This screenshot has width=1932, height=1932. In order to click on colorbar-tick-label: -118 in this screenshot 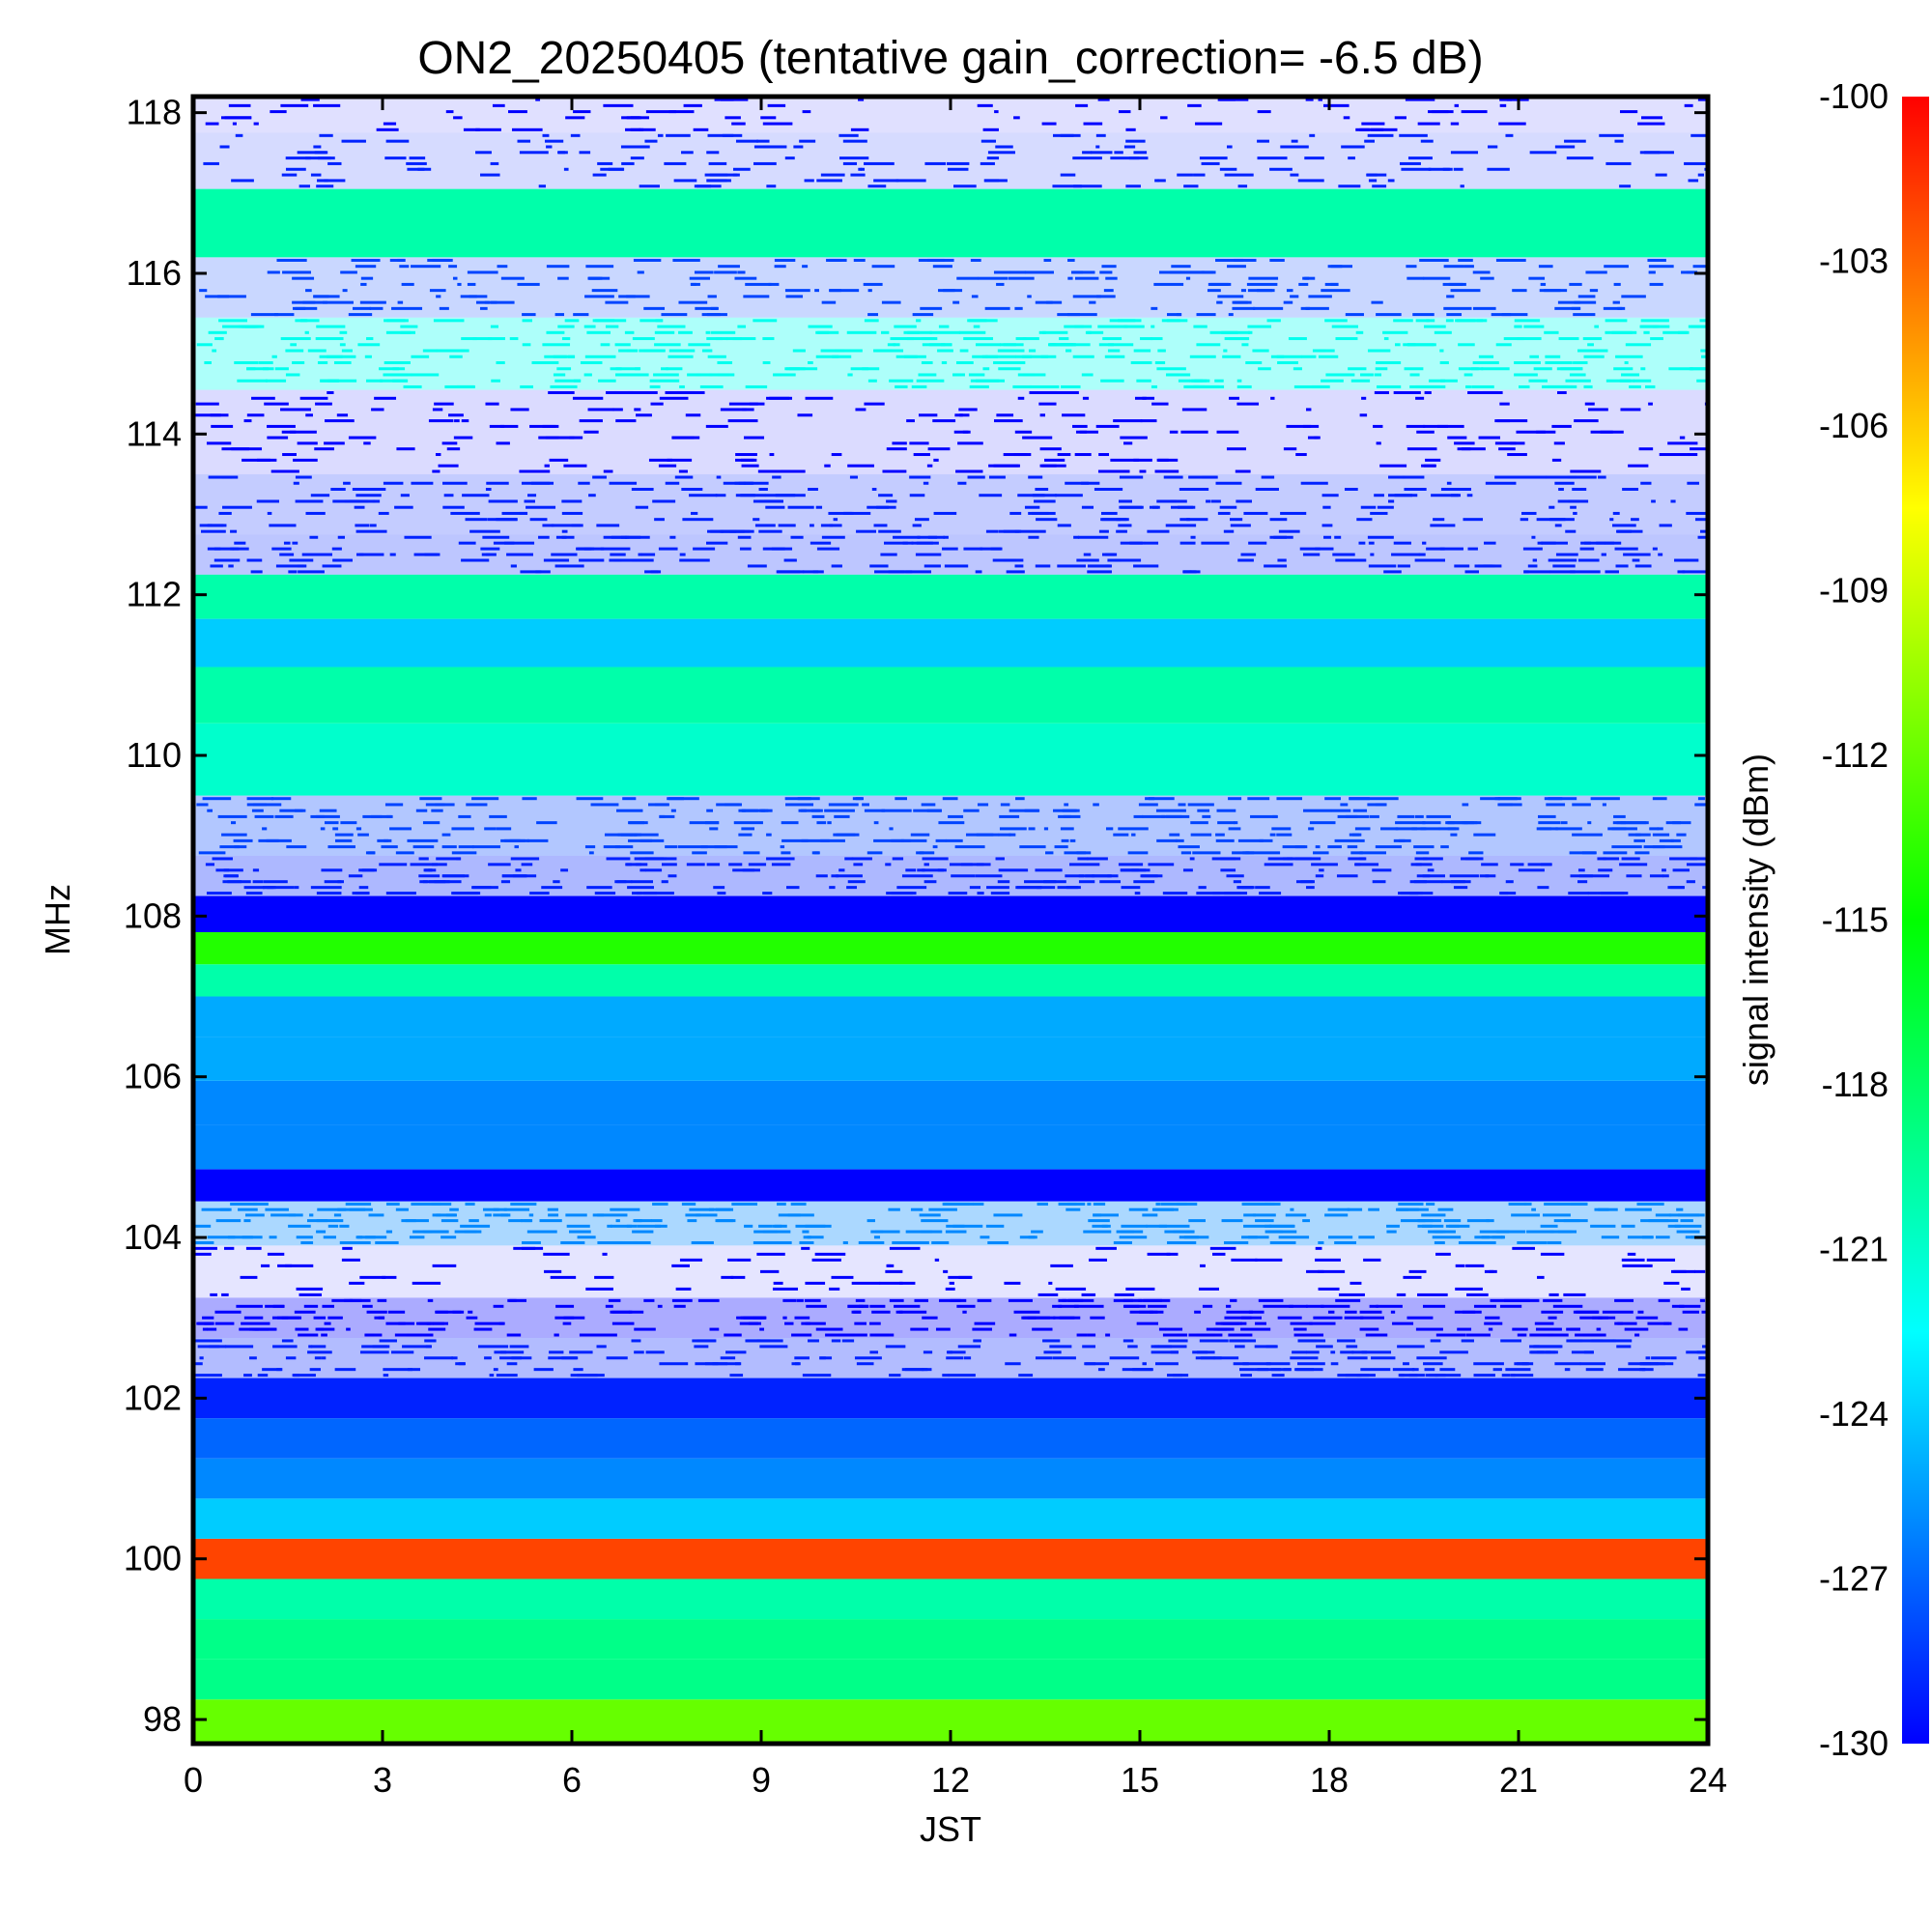, I will do `click(1855, 1084)`.